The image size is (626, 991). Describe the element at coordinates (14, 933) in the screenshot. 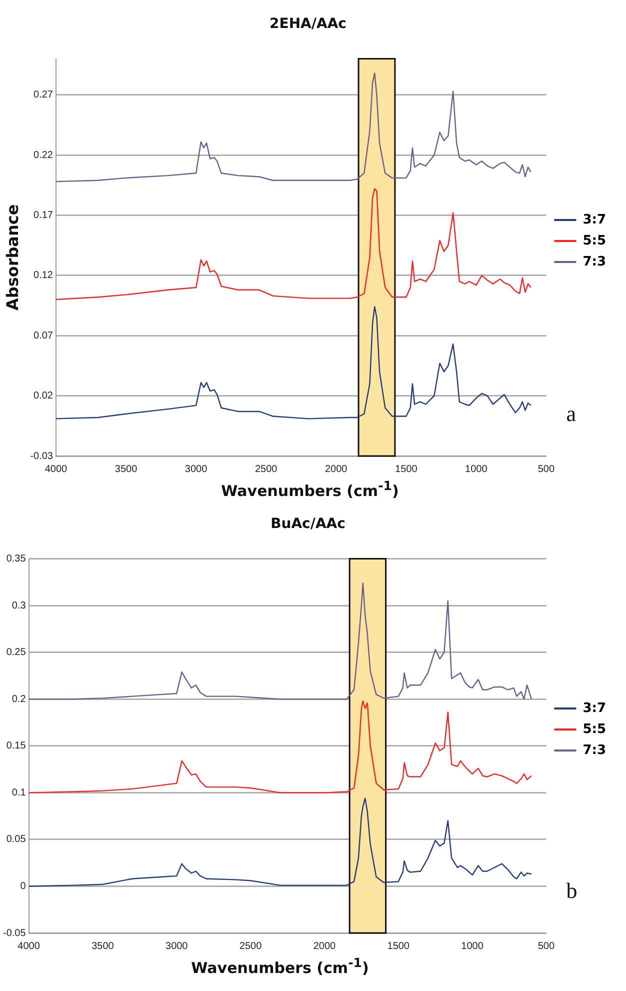

I see `y-tick-label: -0.05` at that location.